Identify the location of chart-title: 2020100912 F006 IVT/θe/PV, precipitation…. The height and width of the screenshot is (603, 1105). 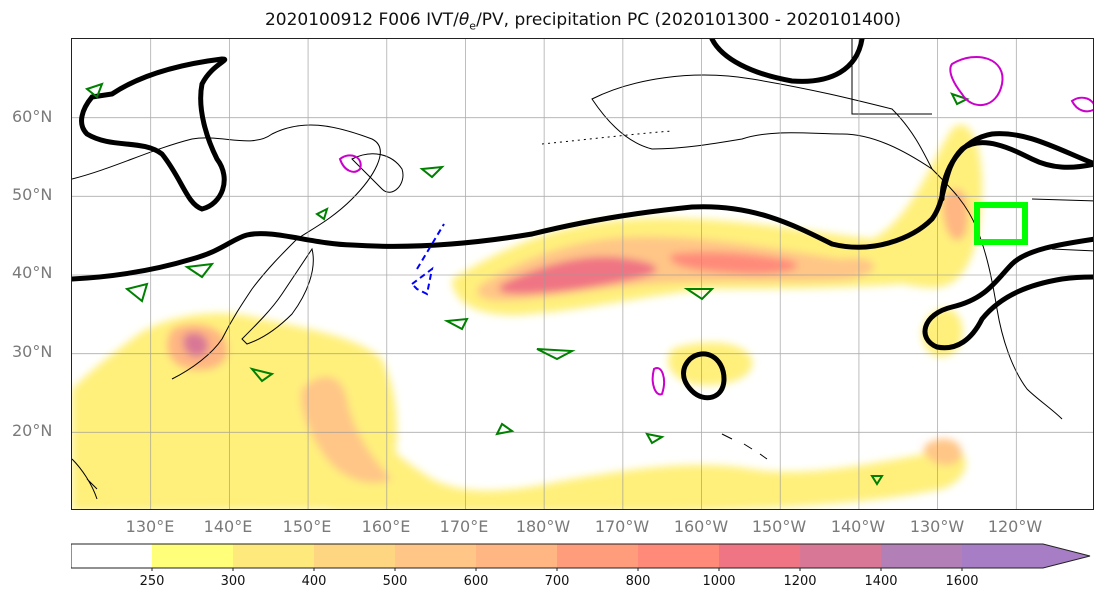
(583, 21).